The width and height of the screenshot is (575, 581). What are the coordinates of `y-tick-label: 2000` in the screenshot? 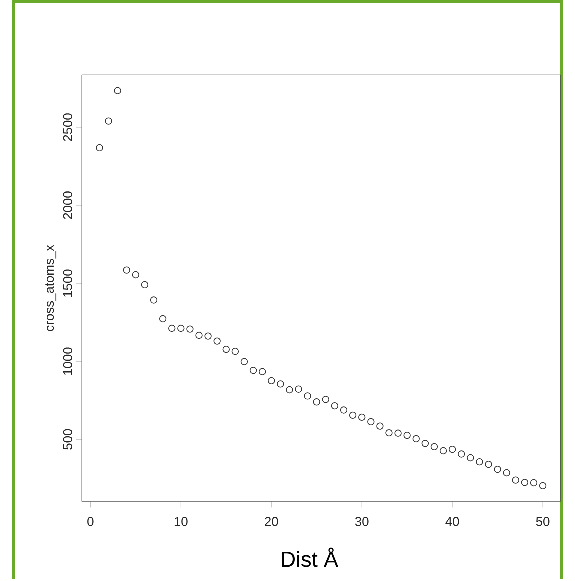 It's located at (68, 206).